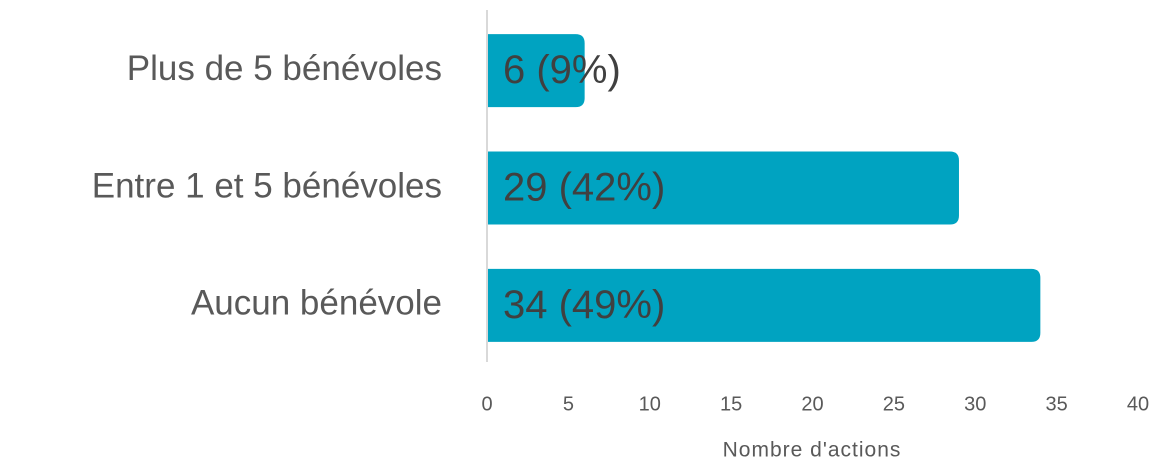  I want to click on value-label: 29 (42%), so click(584, 188).